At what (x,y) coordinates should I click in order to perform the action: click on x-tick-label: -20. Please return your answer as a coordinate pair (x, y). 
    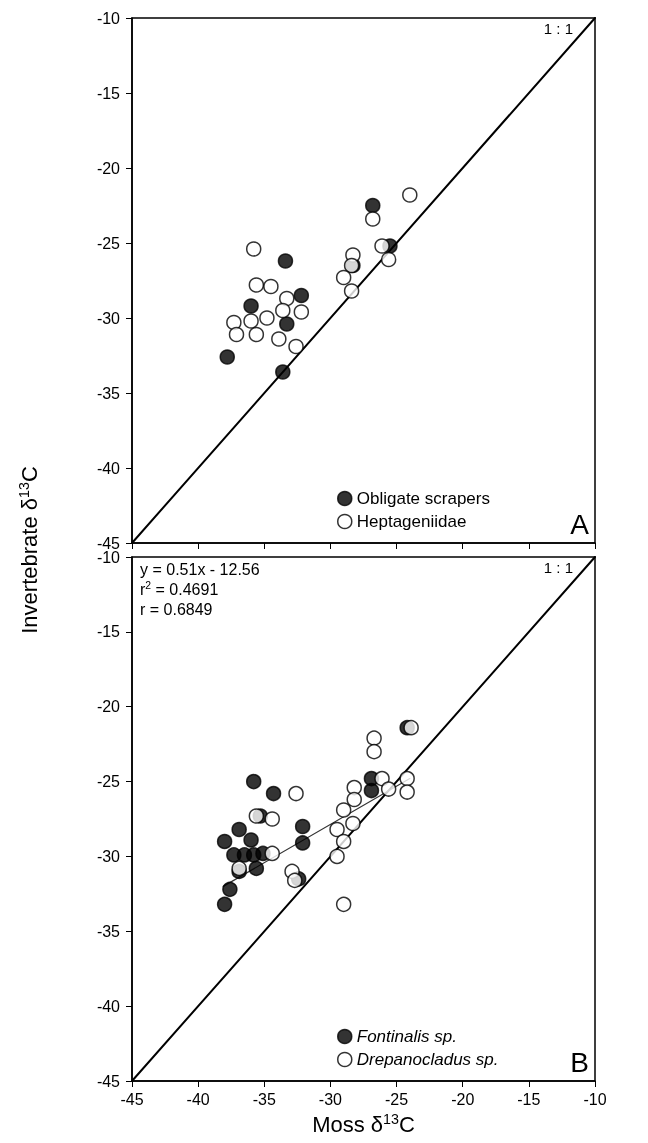
    Looking at the image, I should click on (463, 1099).